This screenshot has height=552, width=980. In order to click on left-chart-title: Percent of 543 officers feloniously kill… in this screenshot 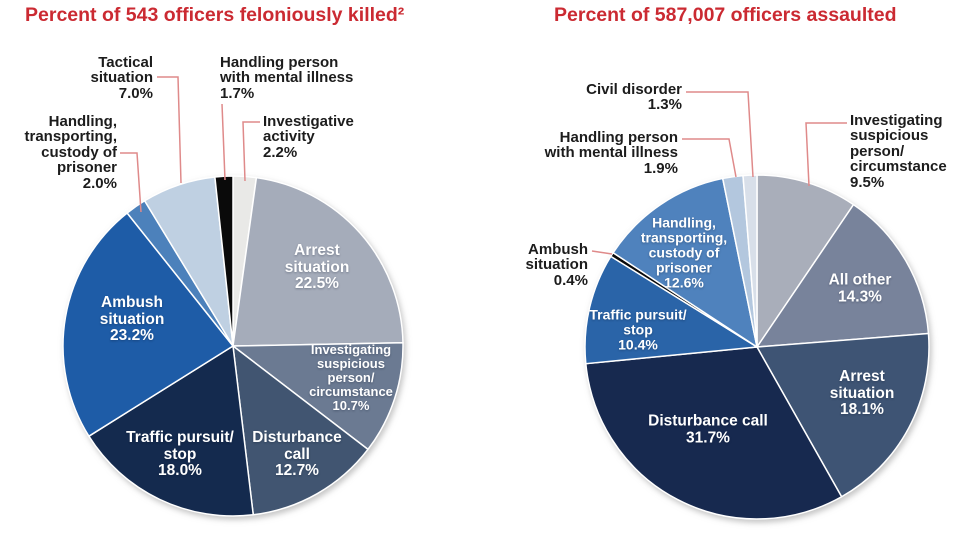, I will do `click(215, 15)`.